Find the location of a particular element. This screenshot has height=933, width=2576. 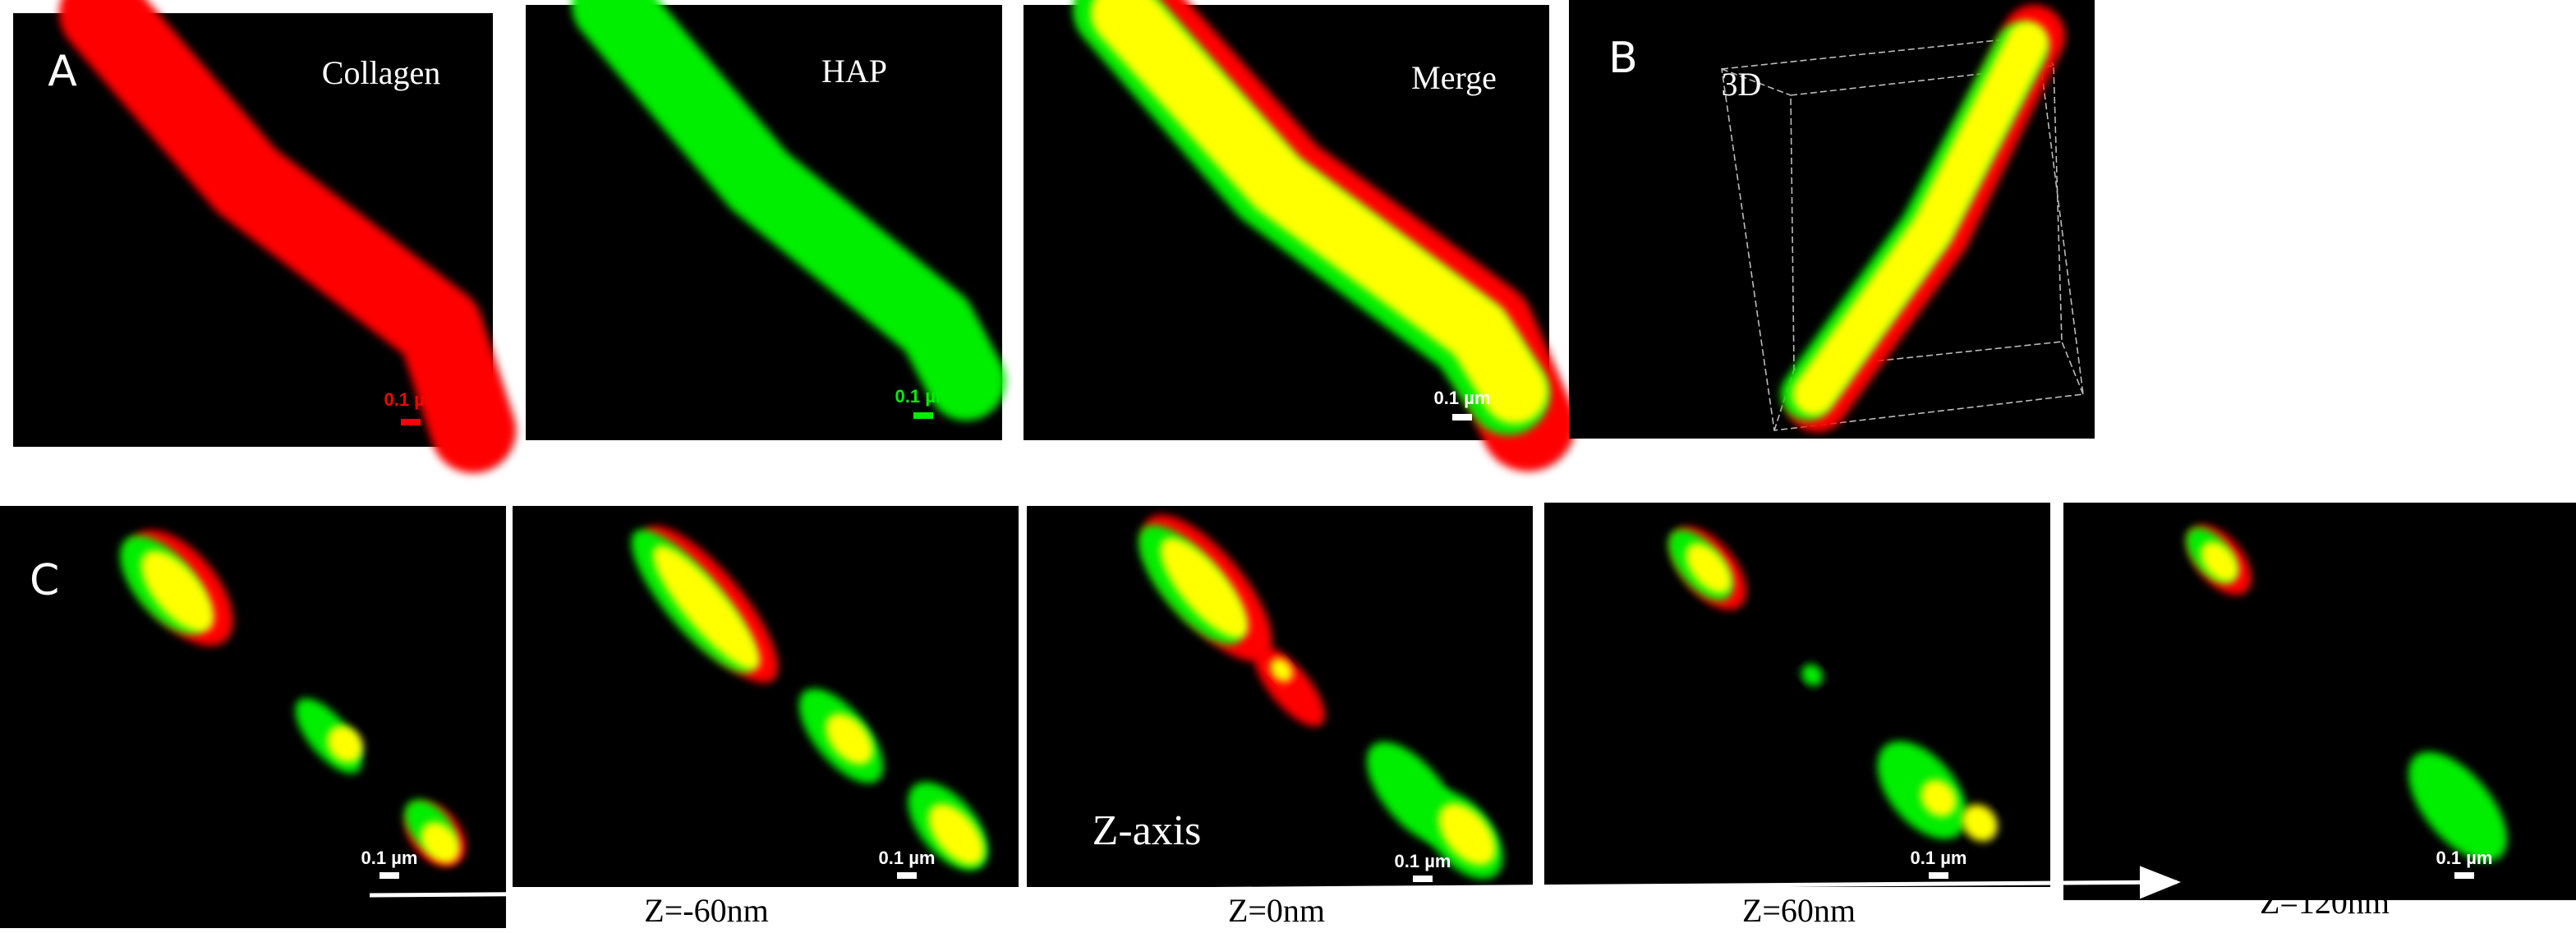

merge-image: Merge 0.1 µm is located at coordinates (1300, 235).